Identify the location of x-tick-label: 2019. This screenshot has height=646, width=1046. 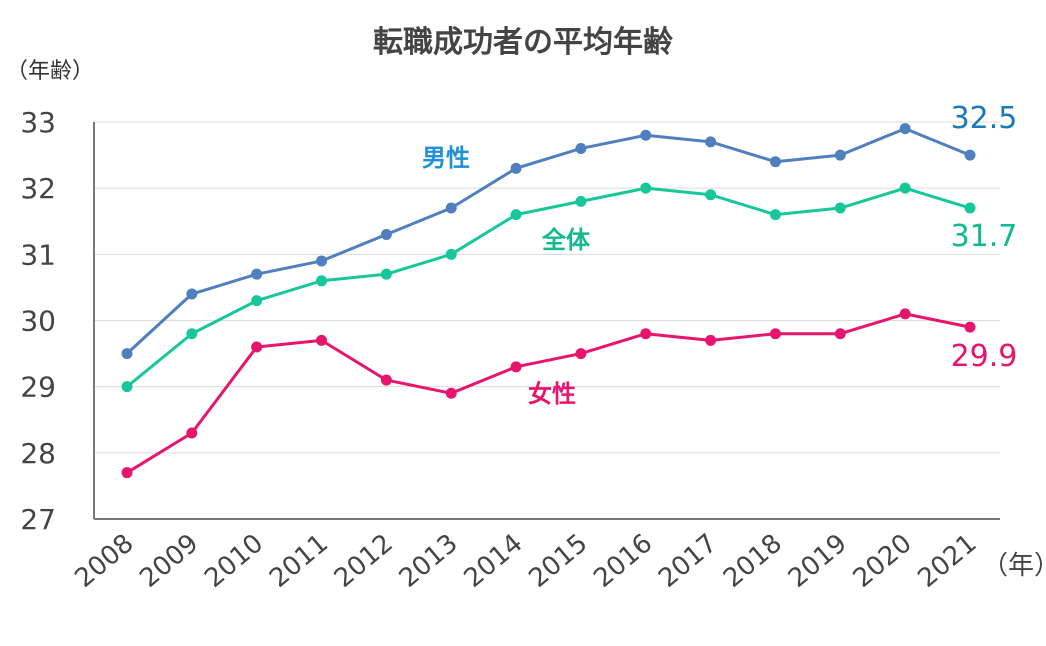
(818, 561).